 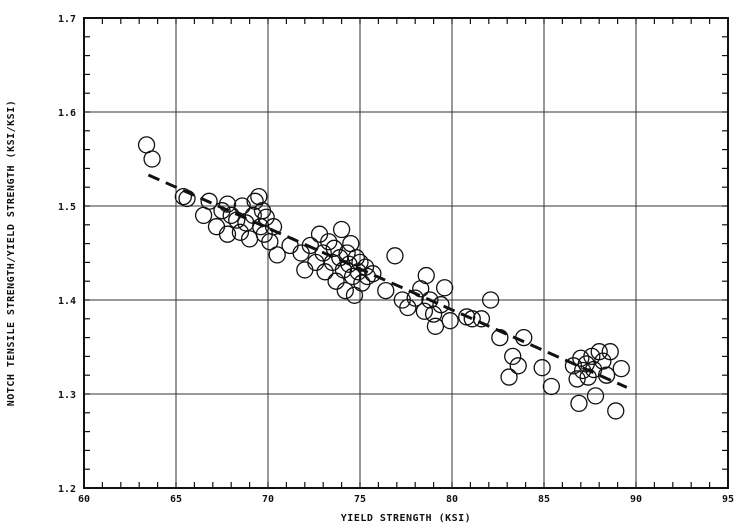 What do you see at coordinates (268, 499) in the screenshot?
I see `x-tick-label: 70` at bounding box center [268, 499].